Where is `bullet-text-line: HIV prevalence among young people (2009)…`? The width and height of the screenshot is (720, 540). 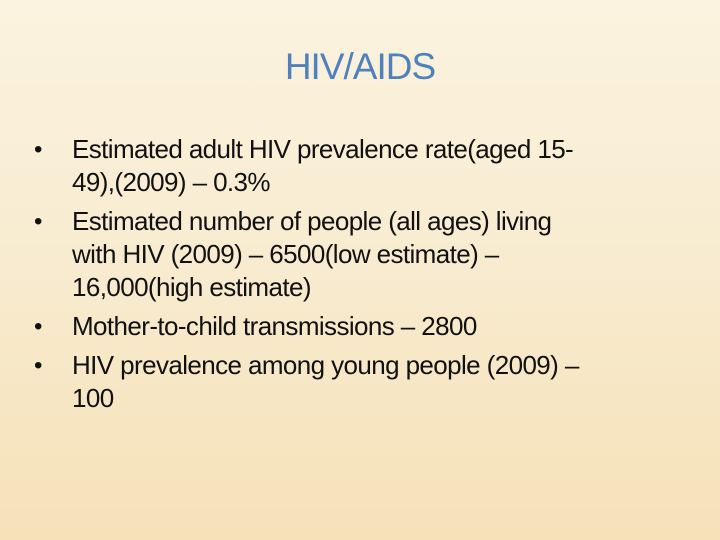 bullet-text-line: HIV prevalence among young people (2009)… is located at coordinates (325, 365).